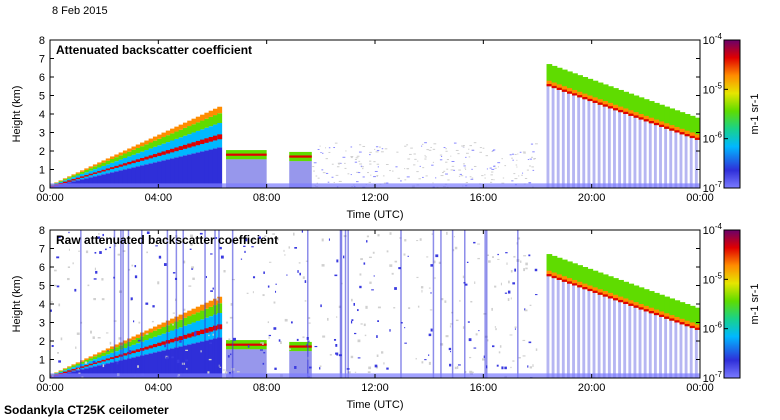  Describe the element at coordinates (713, 138) in the screenshot. I see `colorbar-tick-label: 10-6` at that location.